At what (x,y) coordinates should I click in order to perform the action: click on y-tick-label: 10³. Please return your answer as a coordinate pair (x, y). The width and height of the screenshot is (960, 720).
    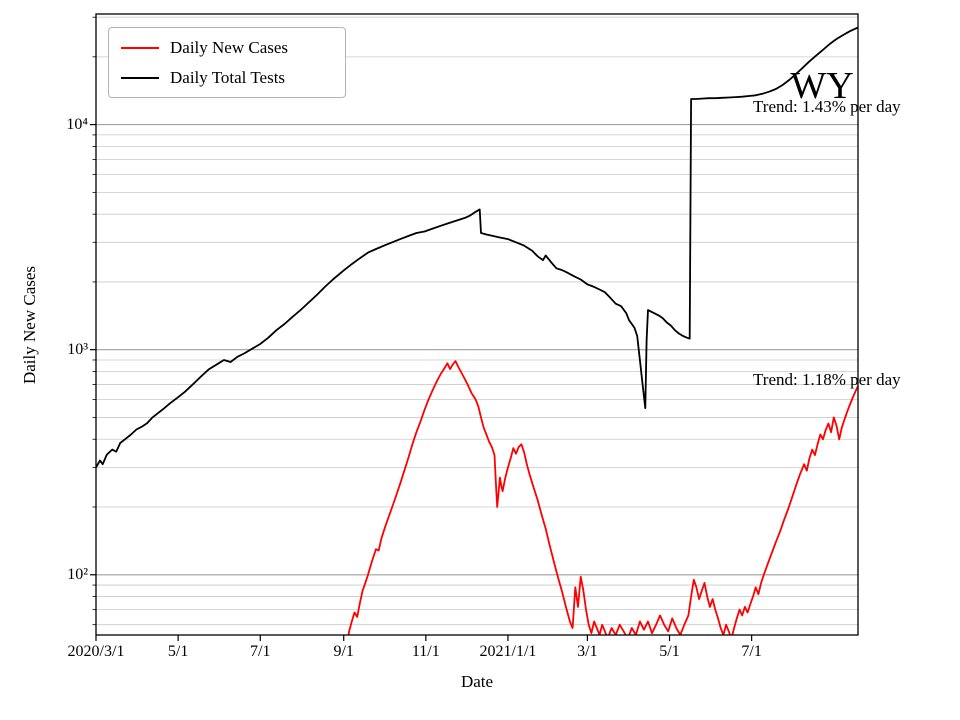
    Looking at the image, I should click on (77, 349).